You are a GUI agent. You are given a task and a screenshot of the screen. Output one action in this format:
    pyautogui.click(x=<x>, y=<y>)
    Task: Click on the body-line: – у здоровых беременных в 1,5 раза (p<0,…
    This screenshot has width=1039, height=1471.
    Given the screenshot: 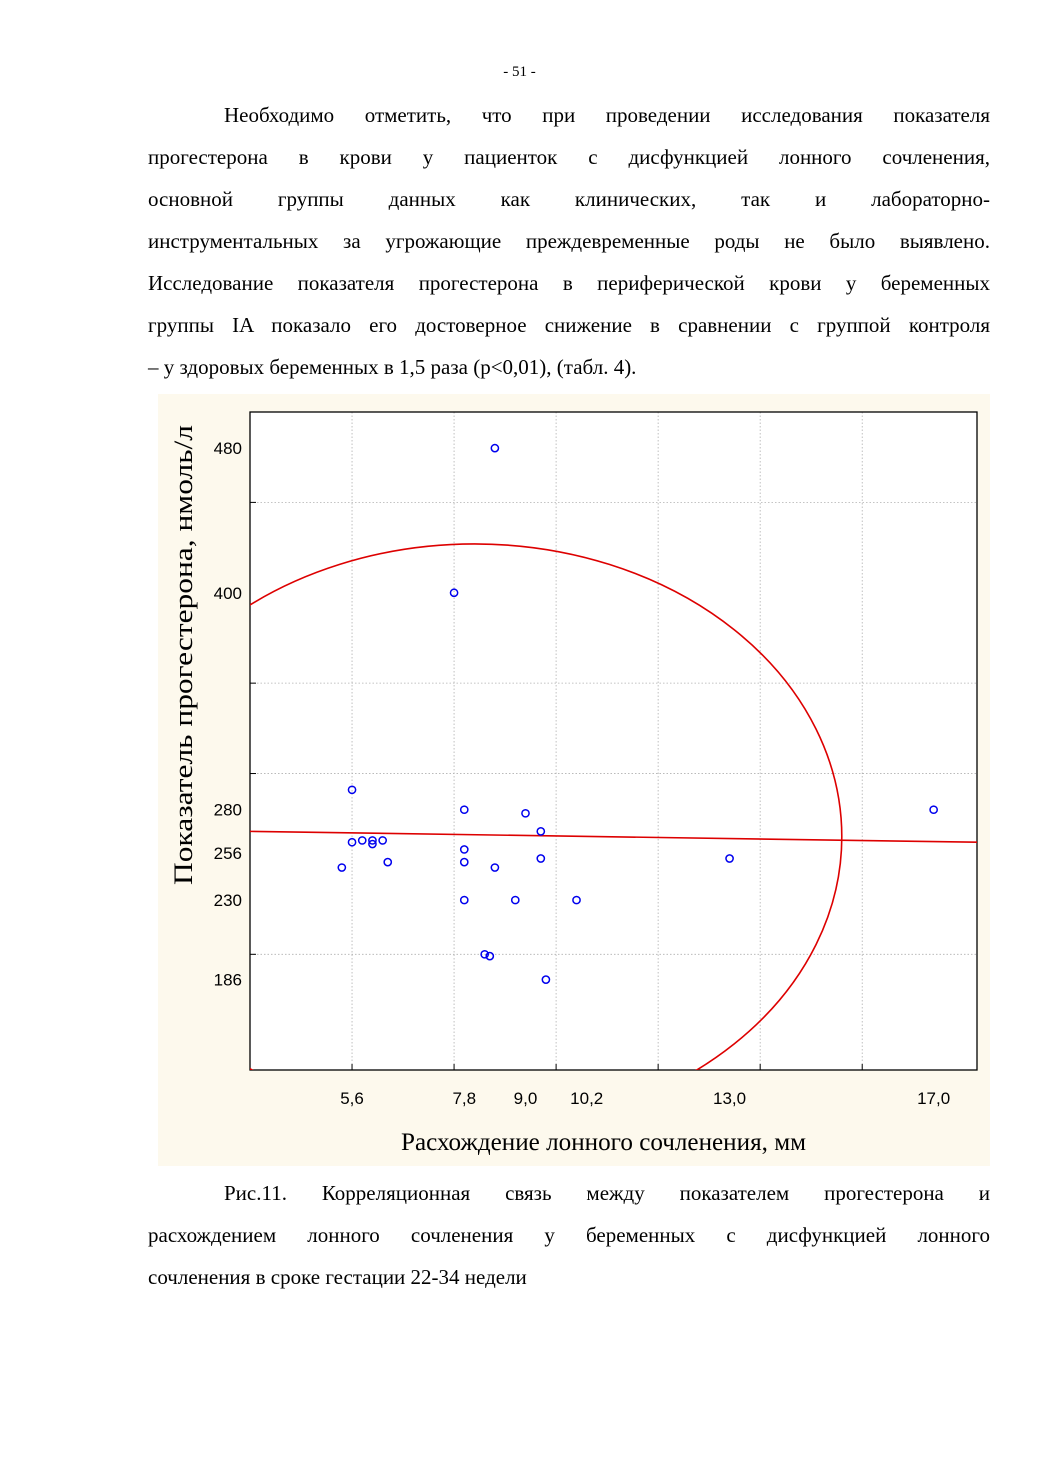 What is the action you would take?
    pyautogui.click(x=392, y=367)
    